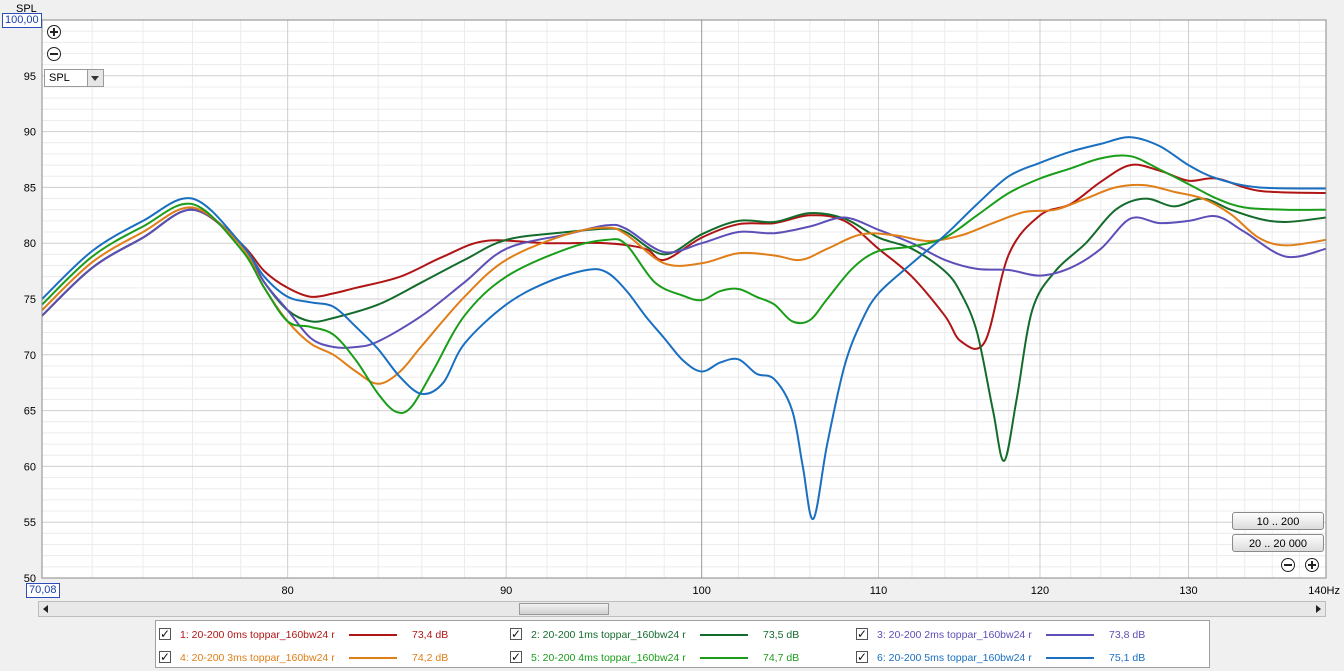 The width and height of the screenshot is (1344, 671). I want to click on y-tick-label: 95, so click(30, 77).